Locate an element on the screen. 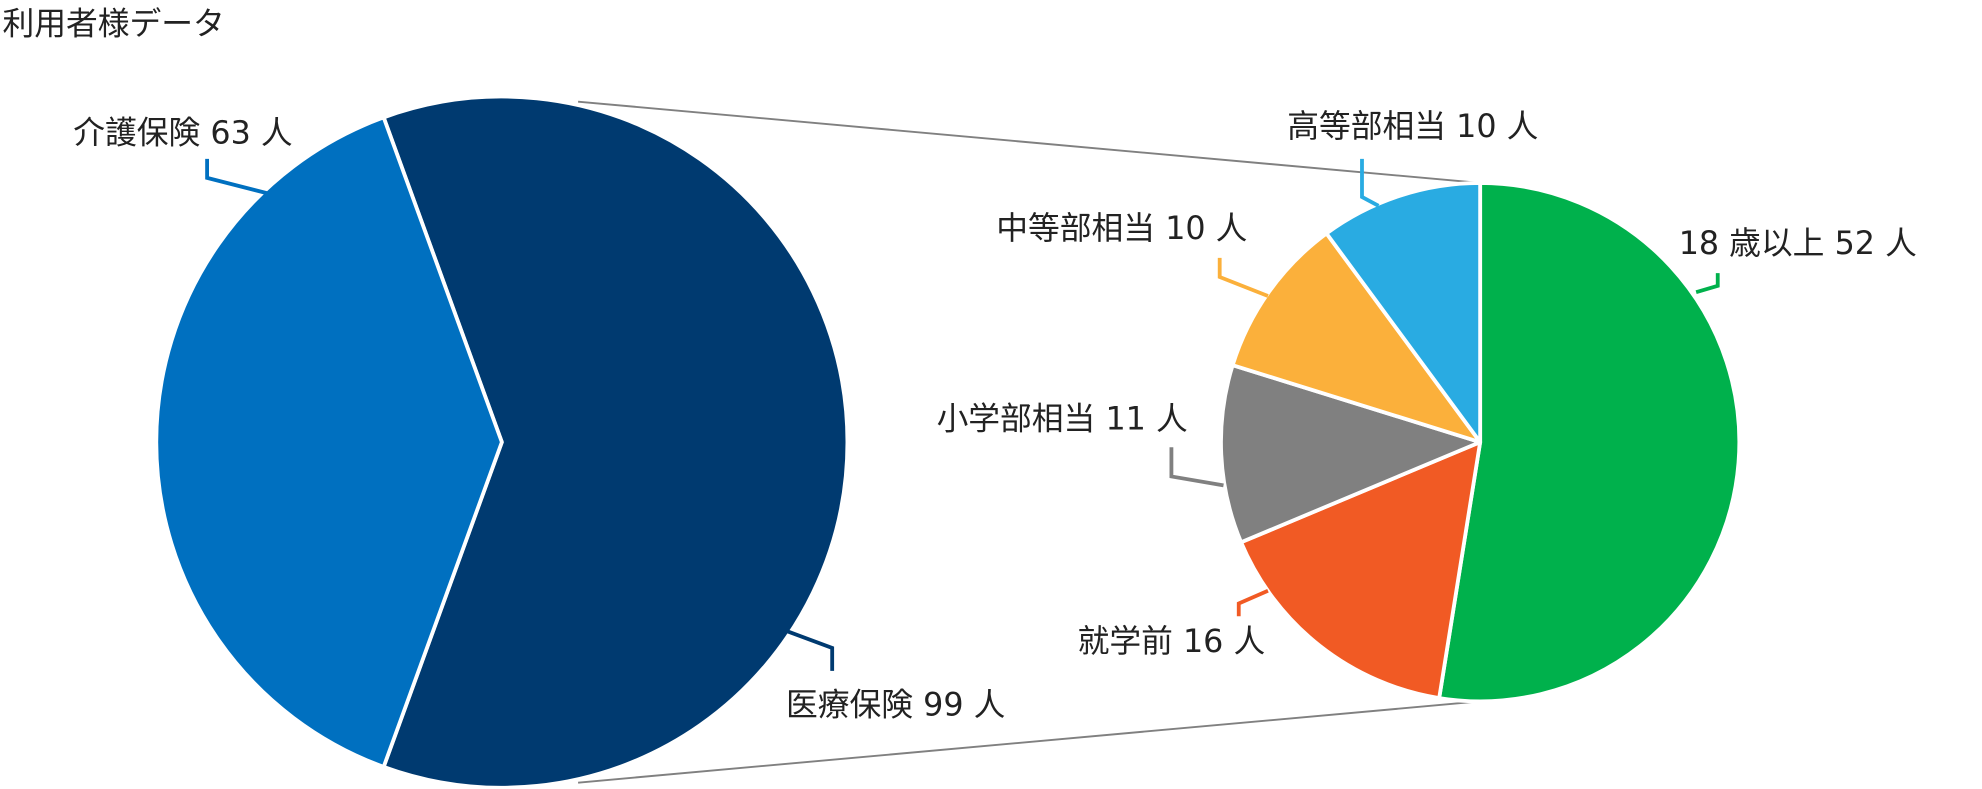 The image size is (1982, 789). category-label: 中等部相当 is located at coordinates (1075, 229).